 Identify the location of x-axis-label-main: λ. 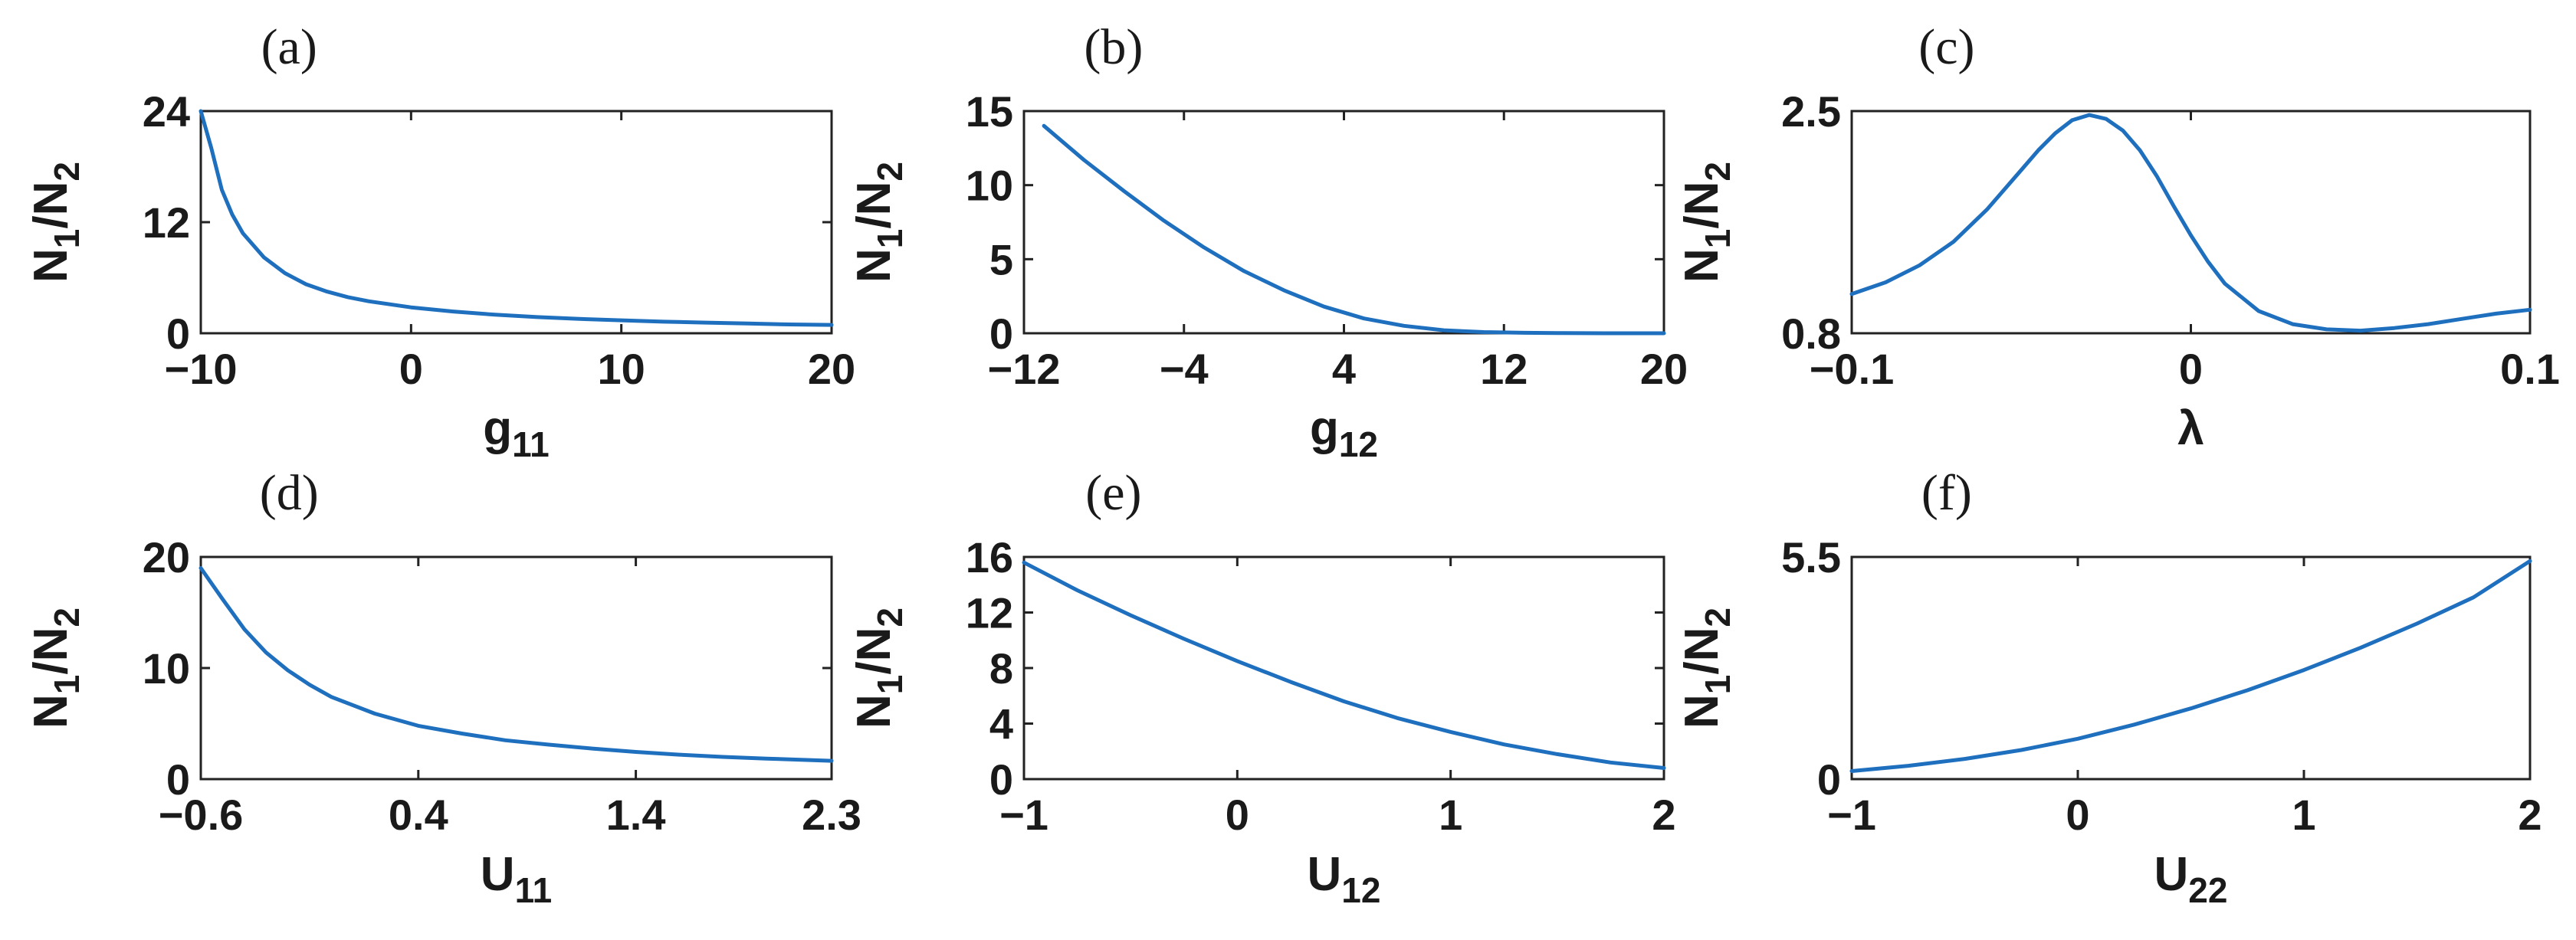
(2190, 428).